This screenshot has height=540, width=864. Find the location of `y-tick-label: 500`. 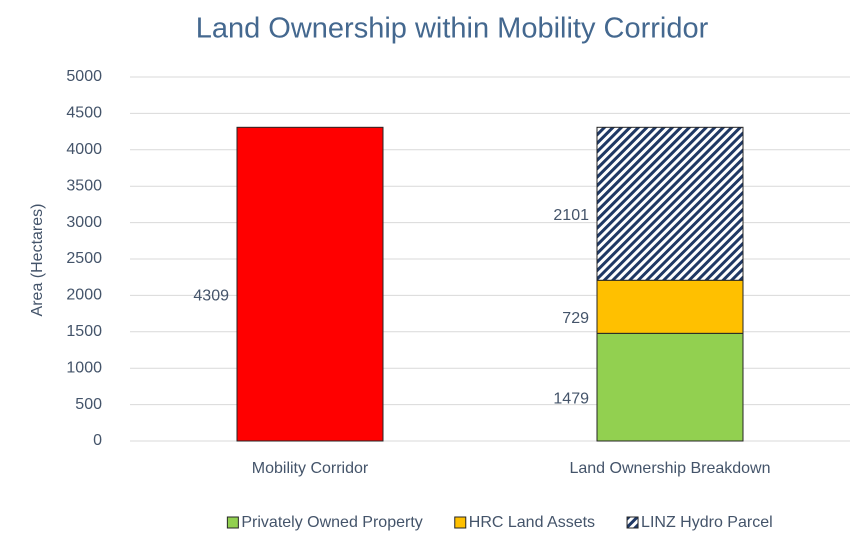

y-tick-label: 500 is located at coordinates (88, 404).